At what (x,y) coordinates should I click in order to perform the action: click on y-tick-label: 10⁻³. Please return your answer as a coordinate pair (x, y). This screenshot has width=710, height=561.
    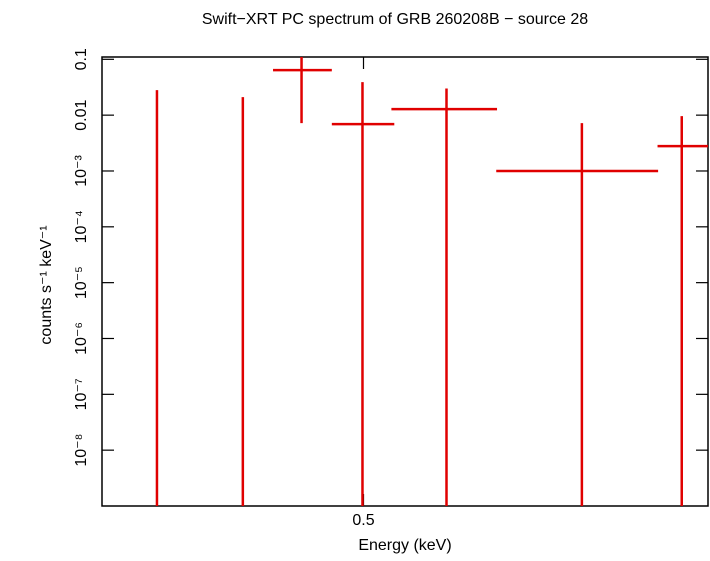
    Looking at the image, I should click on (81, 171).